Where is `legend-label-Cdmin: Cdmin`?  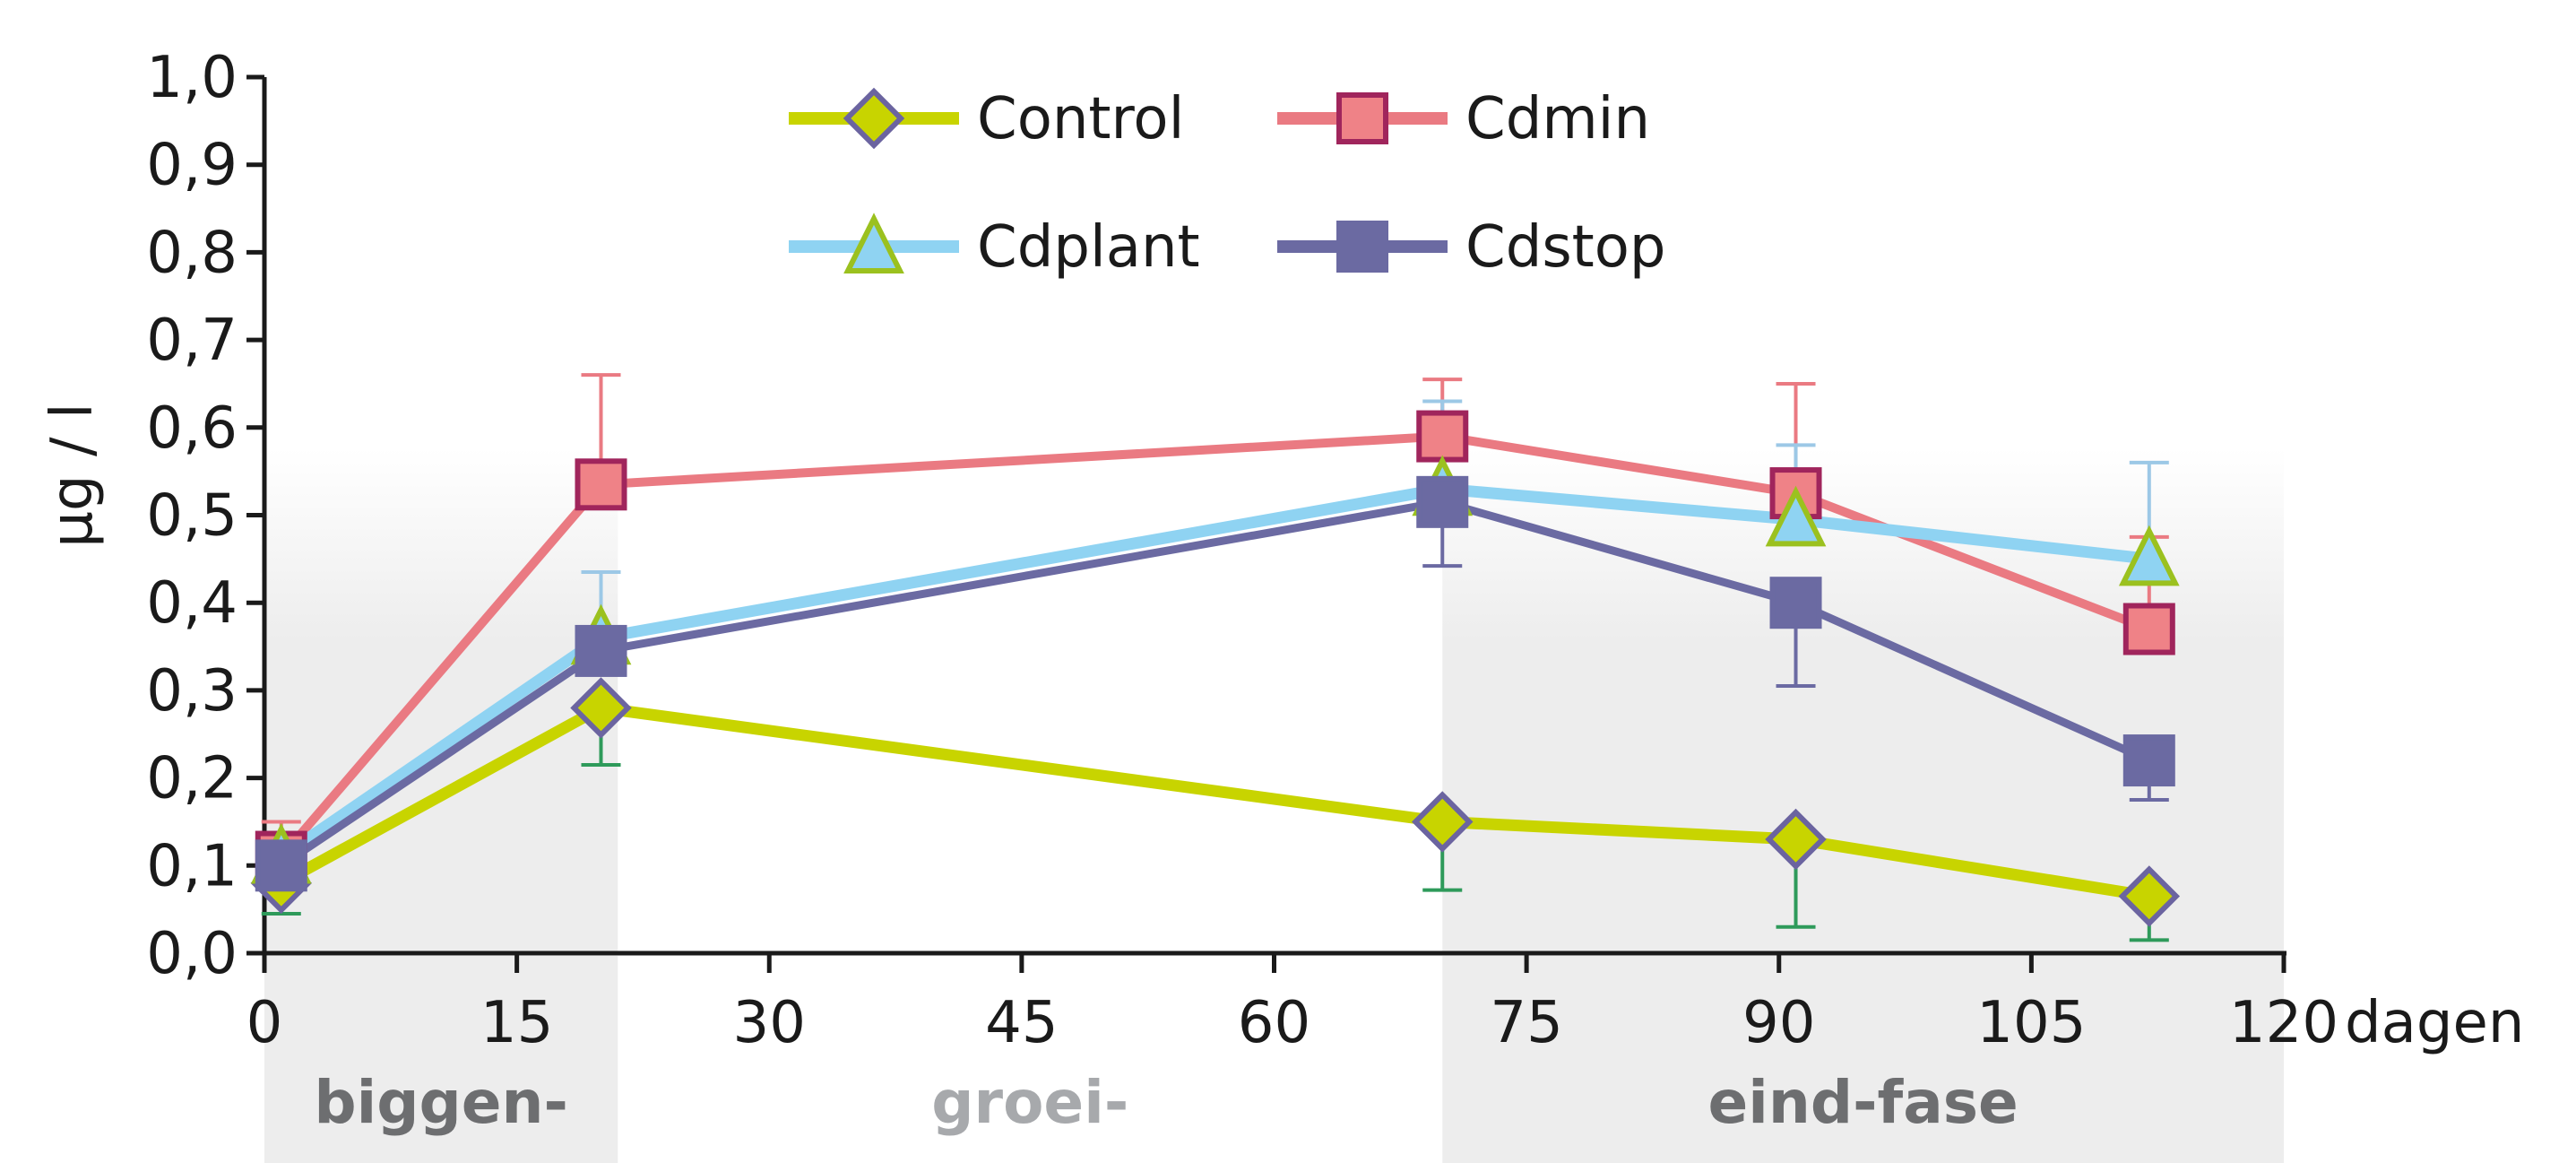 legend-label-Cdmin: Cdmin is located at coordinates (1557, 119).